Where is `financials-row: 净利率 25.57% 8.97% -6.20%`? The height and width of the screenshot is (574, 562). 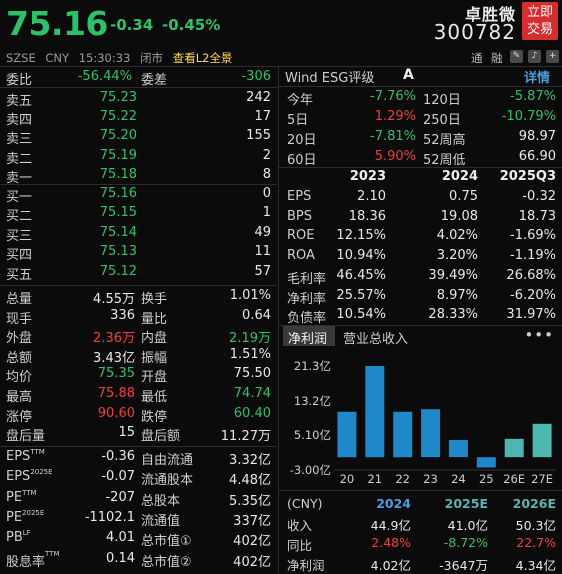
financials-row: 净利率 25.57% 8.97% -6.20% is located at coordinates (421, 296).